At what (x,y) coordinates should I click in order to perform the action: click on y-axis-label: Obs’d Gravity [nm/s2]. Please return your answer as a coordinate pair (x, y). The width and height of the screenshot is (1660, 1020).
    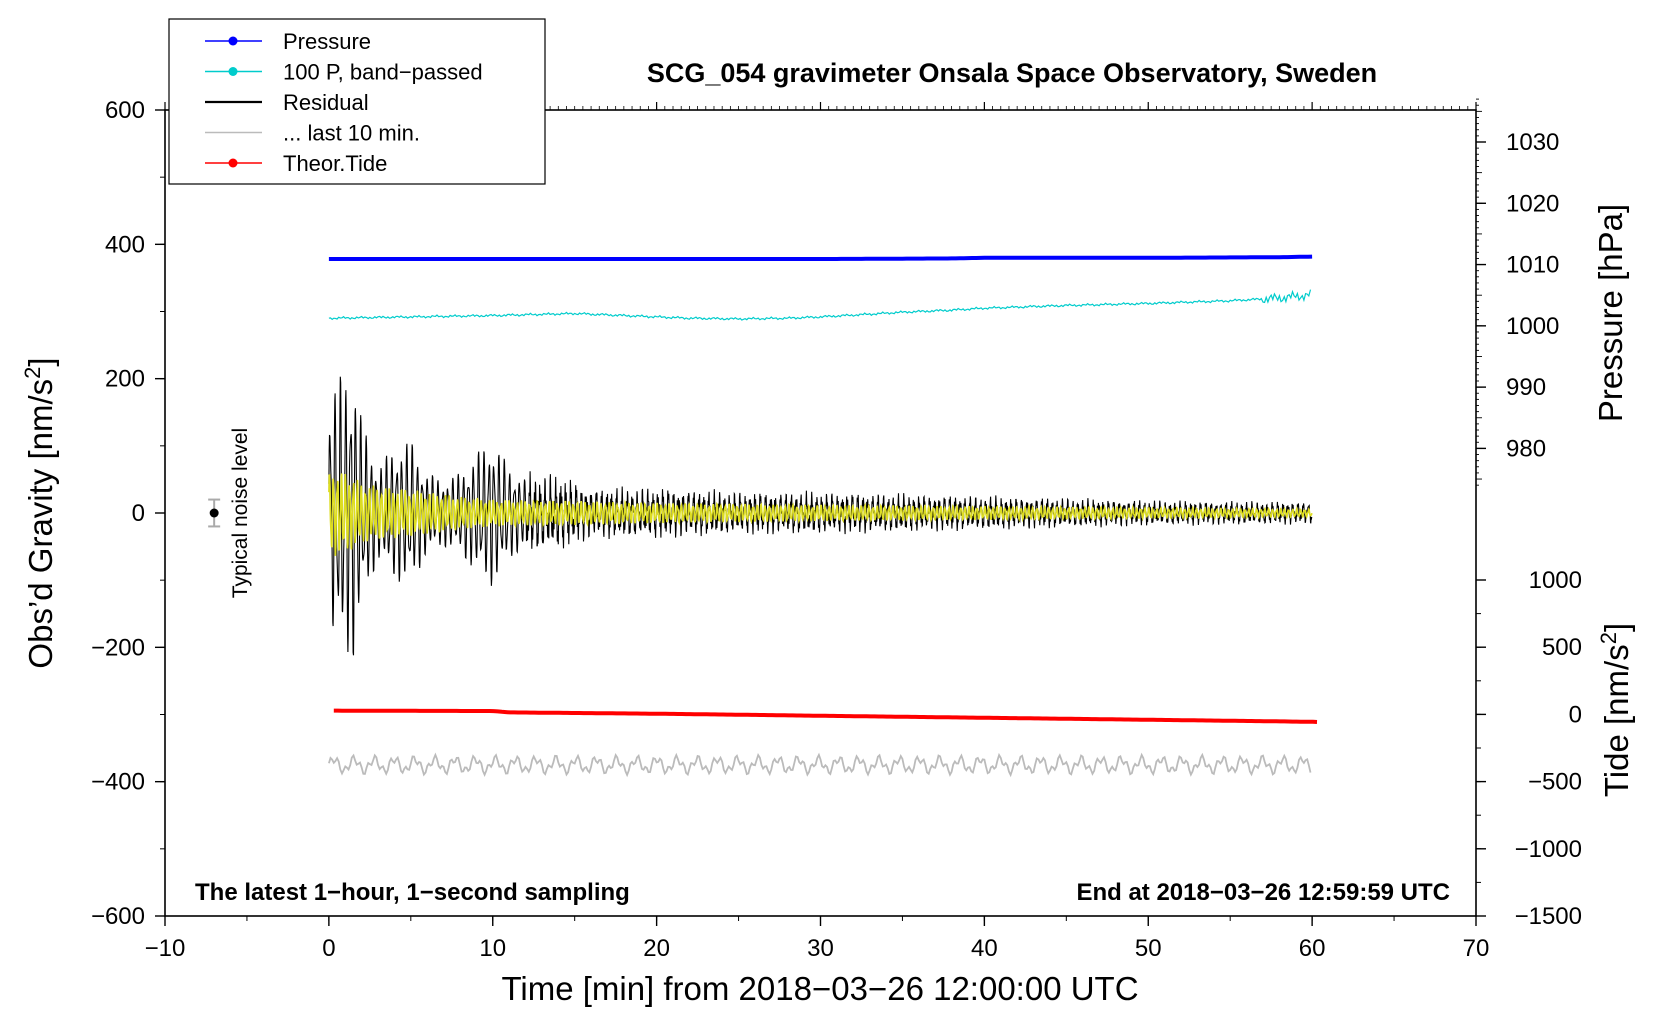
    Looking at the image, I should click on (39, 512).